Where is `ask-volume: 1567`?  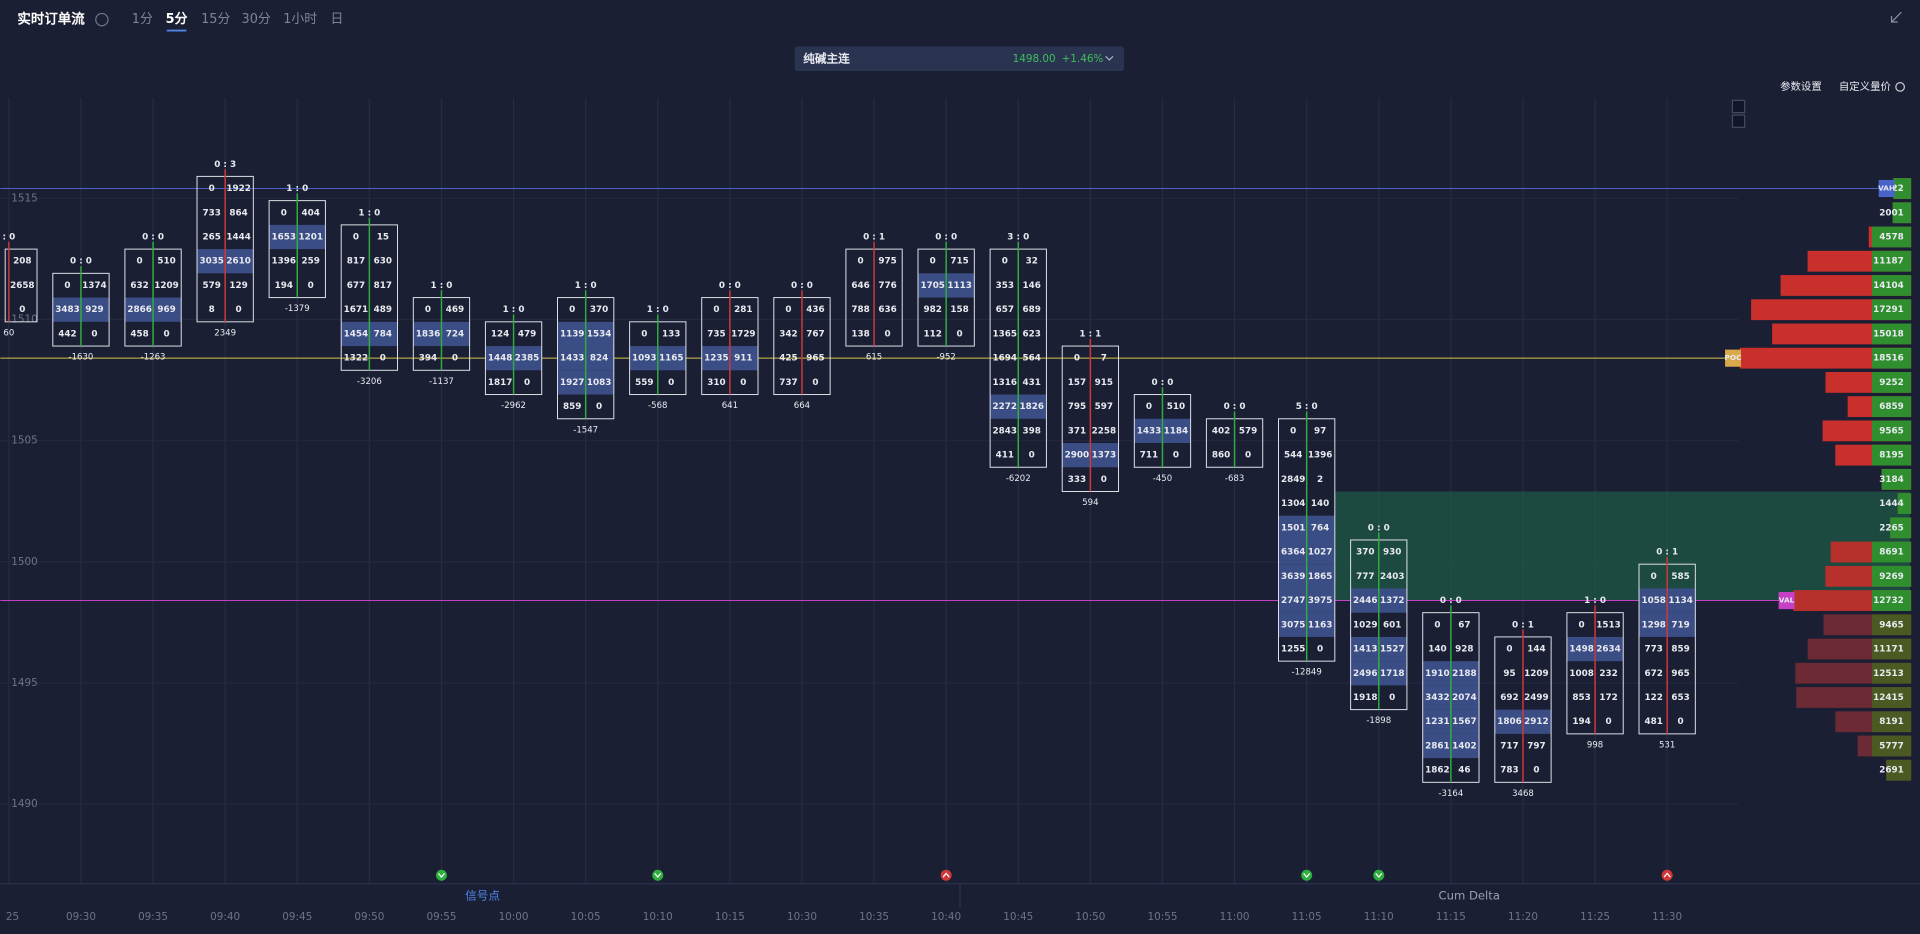 ask-volume: 1567 is located at coordinates (1464, 722).